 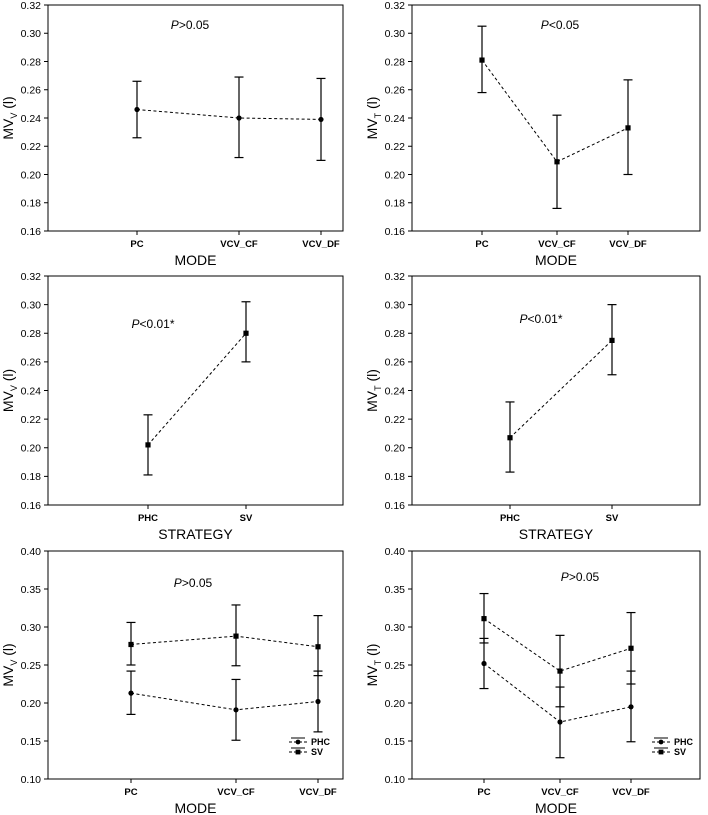 I want to click on y-axis-label: MVV (l), so click(x=9, y=117).